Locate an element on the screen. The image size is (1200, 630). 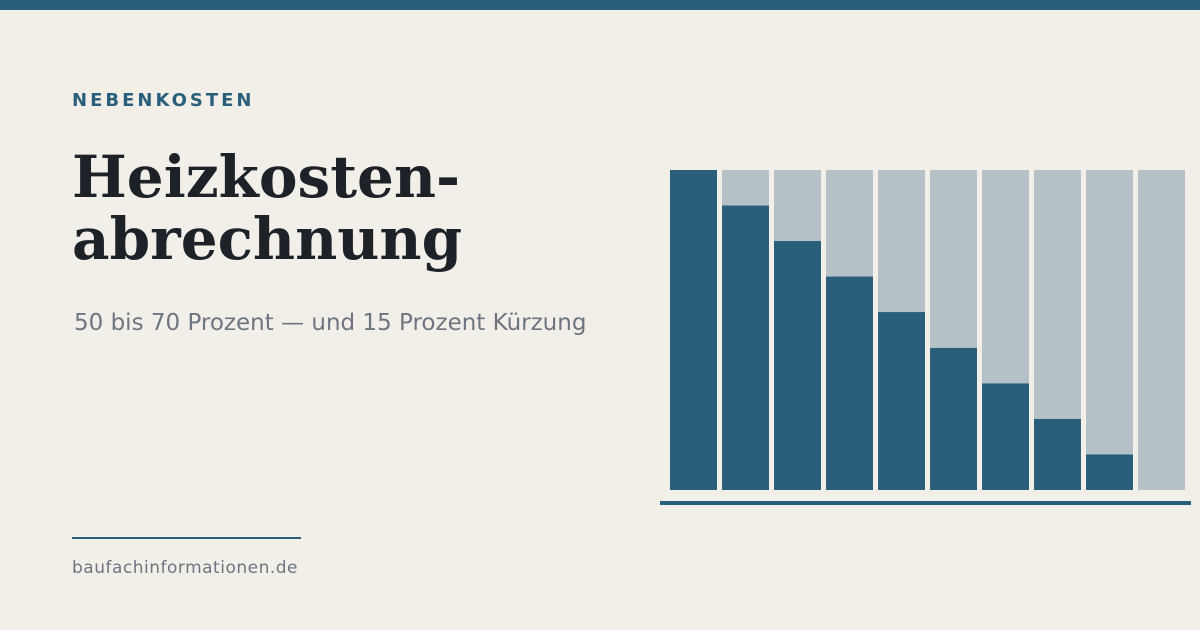
top-accent-bar is located at coordinates (600, 5).